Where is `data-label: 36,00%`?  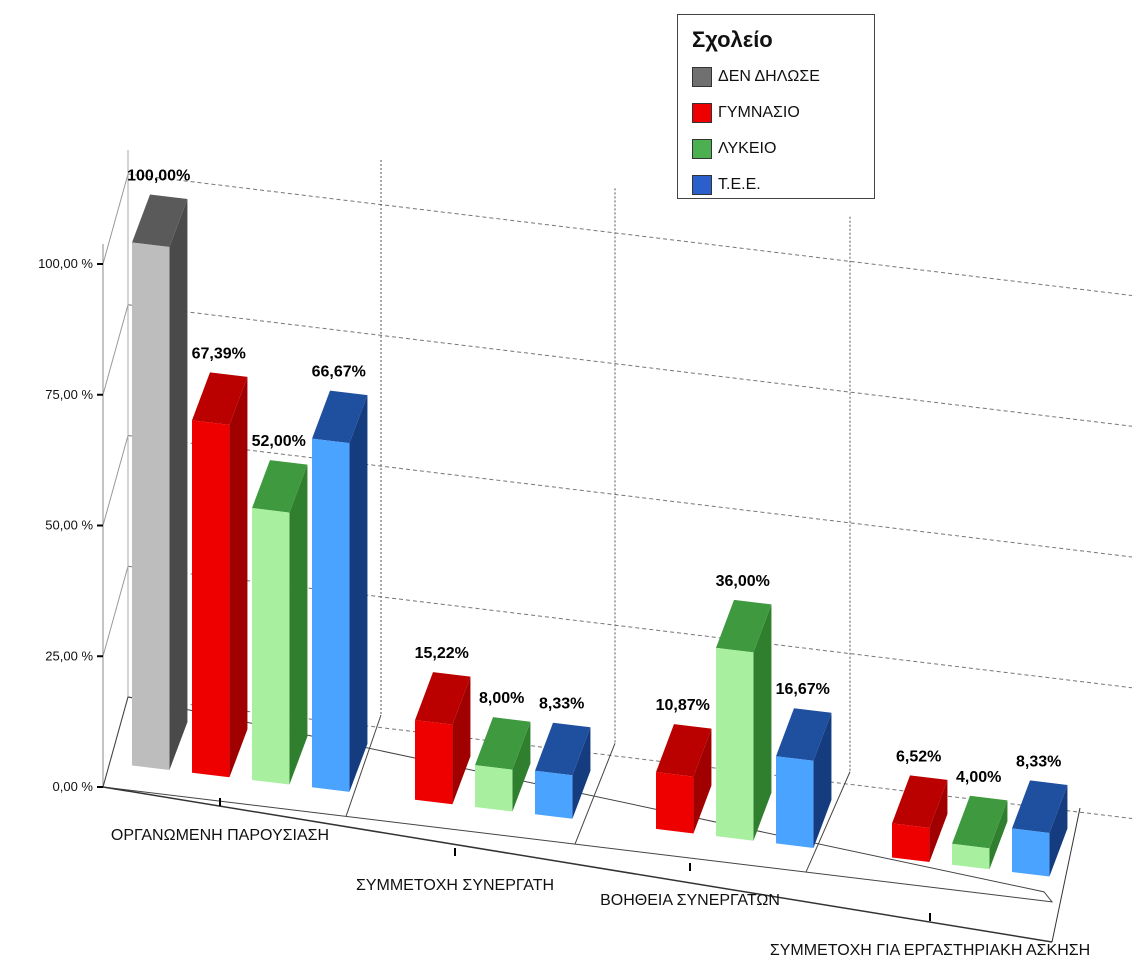 data-label: 36,00% is located at coordinates (743, 581).